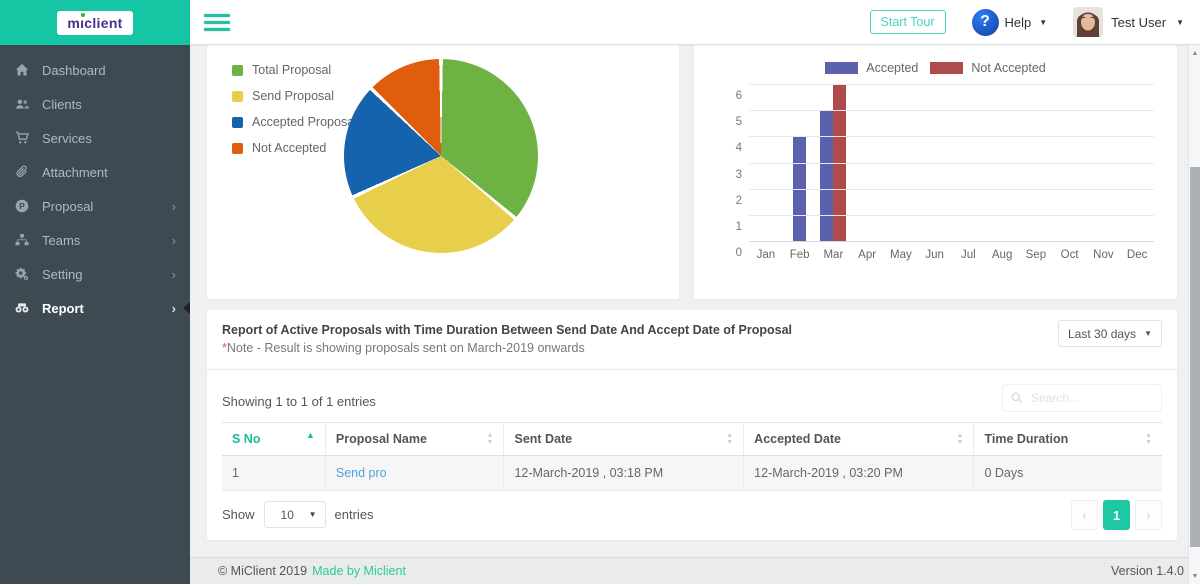 The image size is (1200, 584). Describe the element at coordinates (738, 148) in the screenshot. I see `y-axis-tick: 4` at that location.